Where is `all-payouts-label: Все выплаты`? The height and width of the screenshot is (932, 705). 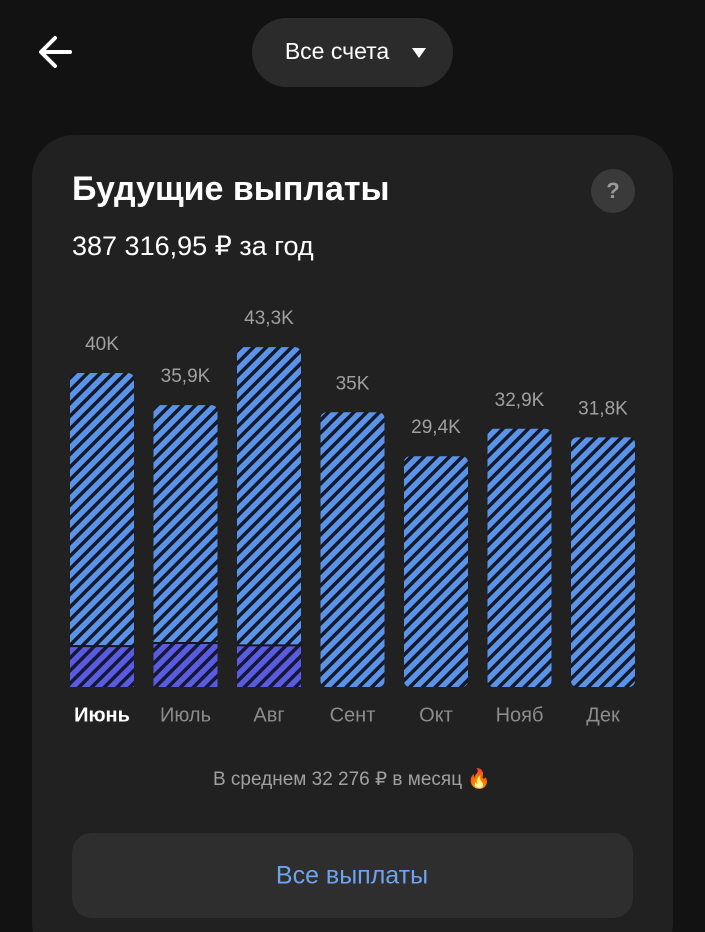
all-payouts-label: Все выплаты is located at coordinates (352, 876).